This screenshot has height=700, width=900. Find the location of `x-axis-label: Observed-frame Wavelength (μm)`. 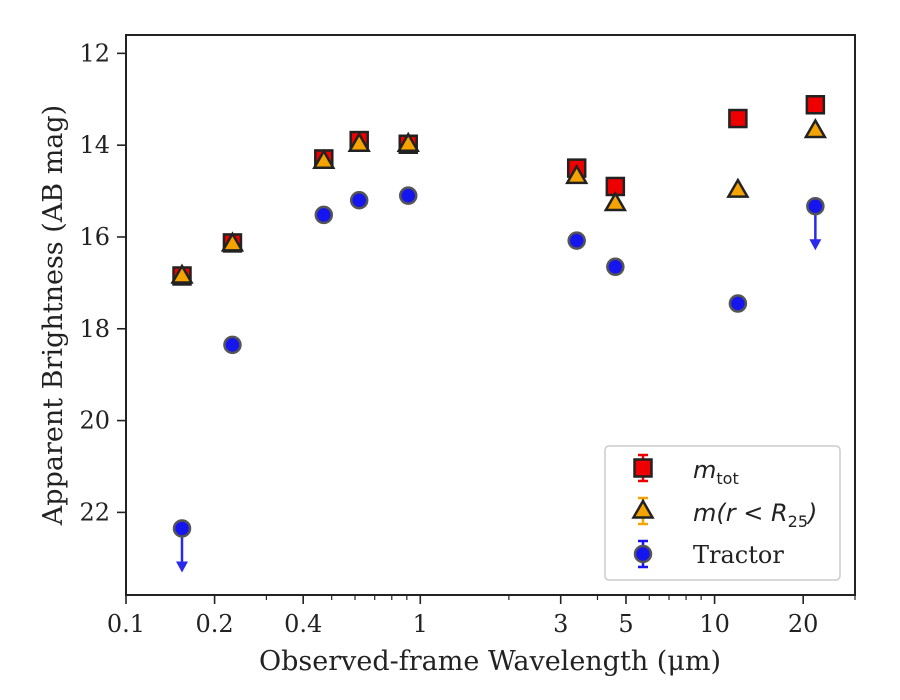

x-axis-label: Observed-frame Wavelength (μm) is located at coordinates (490, 661).